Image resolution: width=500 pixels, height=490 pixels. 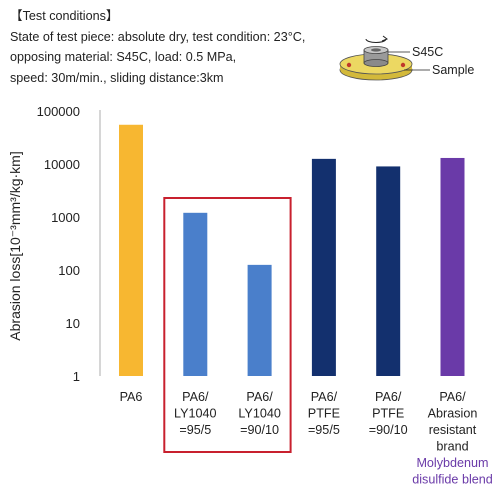 I want to click on s45c-ring-hole, so click(x=376, y=50).